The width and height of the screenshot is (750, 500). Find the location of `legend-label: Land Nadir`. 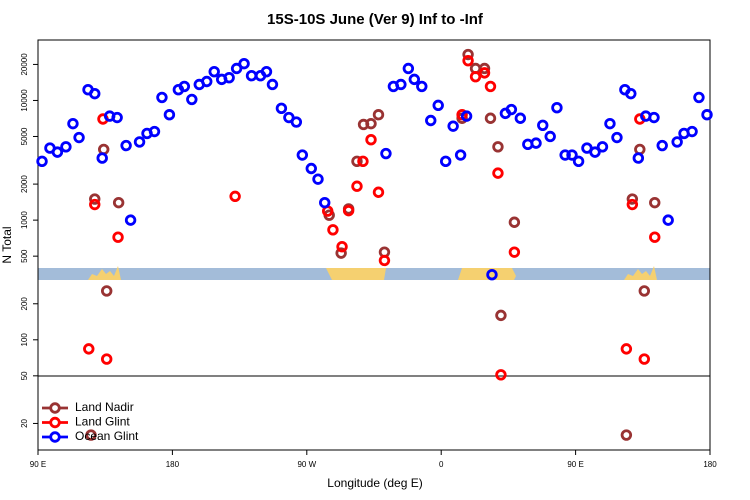

legend-label: Land Nadir is located at coordinates (104, 407).